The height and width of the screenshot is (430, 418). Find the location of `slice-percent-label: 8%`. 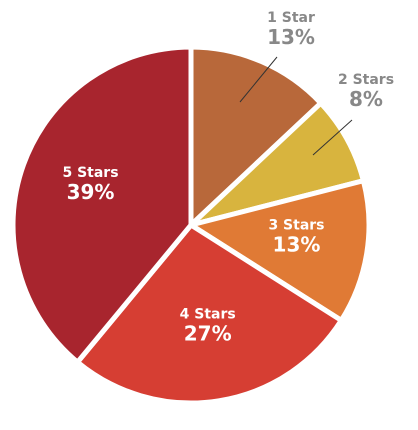

slice-percent-label: 8% is located at coordinates (366, 99).